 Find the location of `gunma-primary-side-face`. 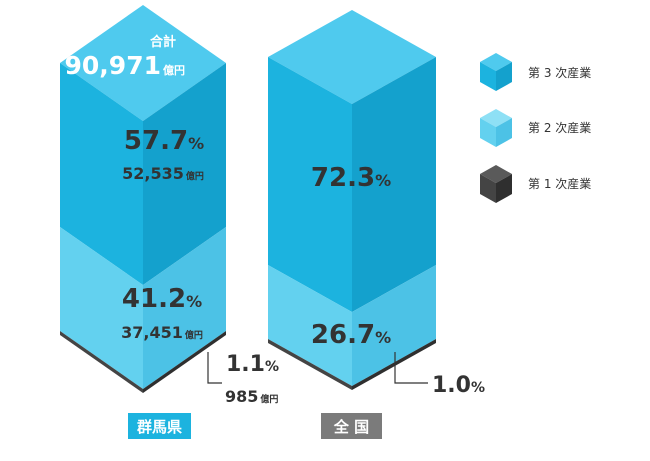

gunma-primary-side-face is located at coordinates (184, 362).